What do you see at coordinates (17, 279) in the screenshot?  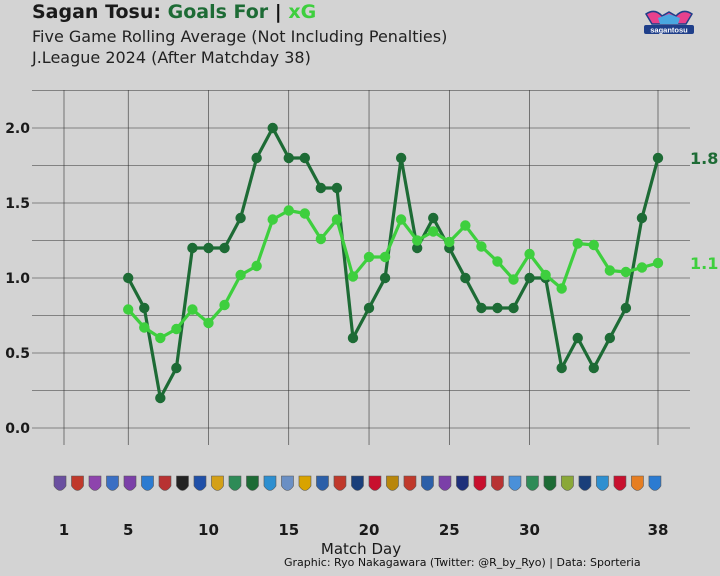 I see `y-tick-label: 1.0` at bounding box center [17, 279].